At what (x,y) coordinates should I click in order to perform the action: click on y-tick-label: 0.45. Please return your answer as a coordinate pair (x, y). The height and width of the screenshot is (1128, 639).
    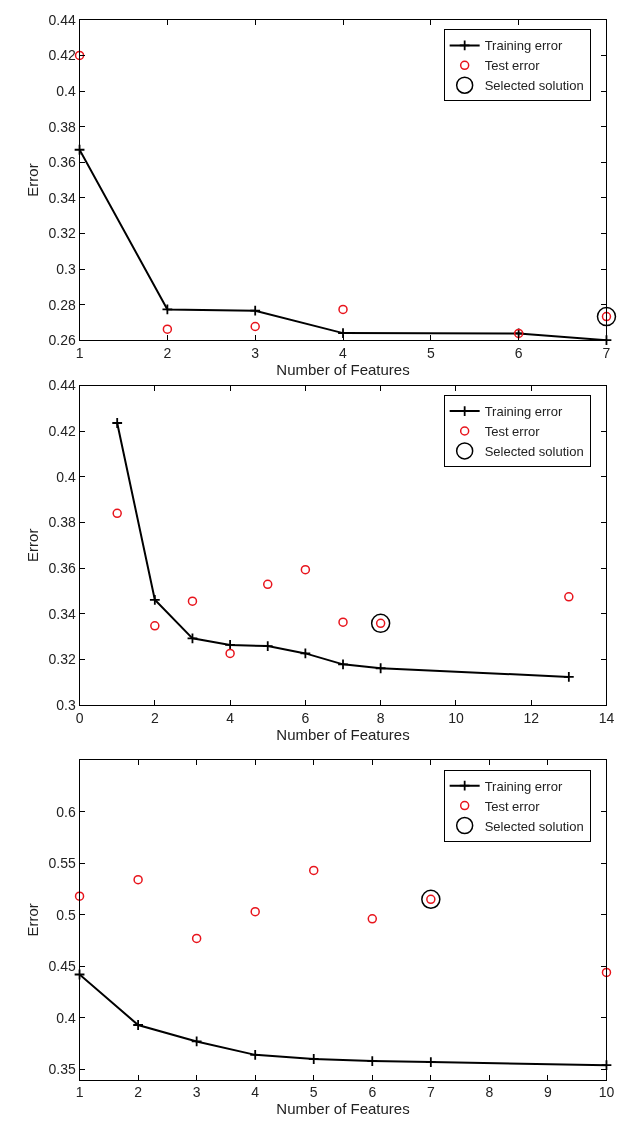
    Looking at the image, I should click on (62, 966).